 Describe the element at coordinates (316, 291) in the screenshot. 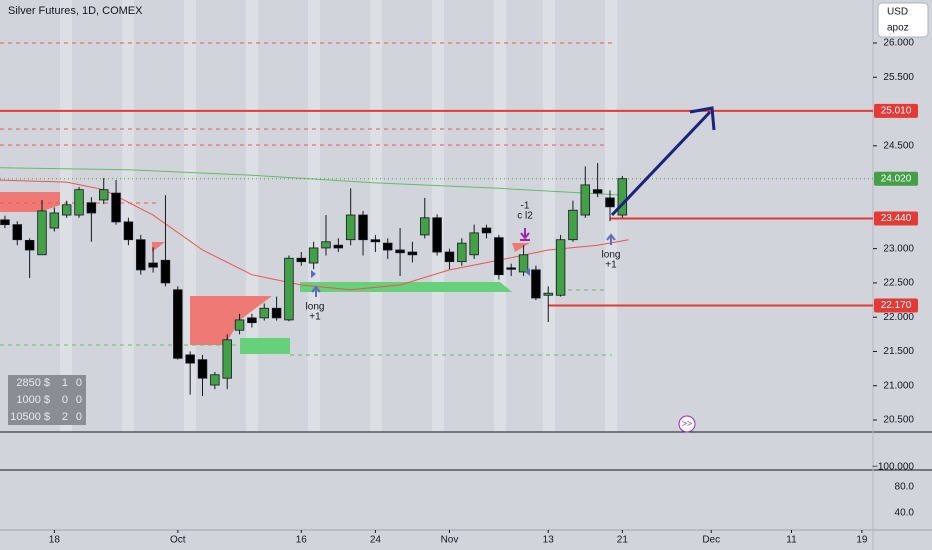

I see `buy-arrow` at that location.